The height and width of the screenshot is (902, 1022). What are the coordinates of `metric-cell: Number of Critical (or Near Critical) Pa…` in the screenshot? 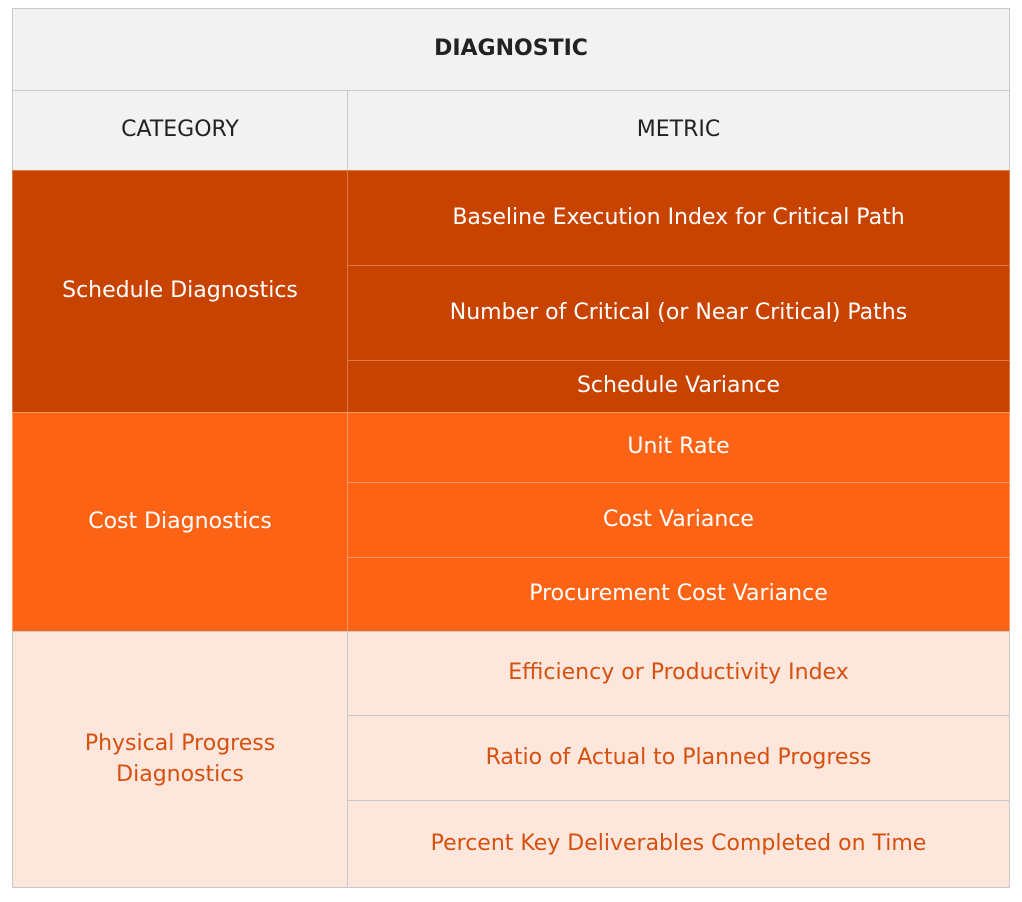 It's located at (678, 313).